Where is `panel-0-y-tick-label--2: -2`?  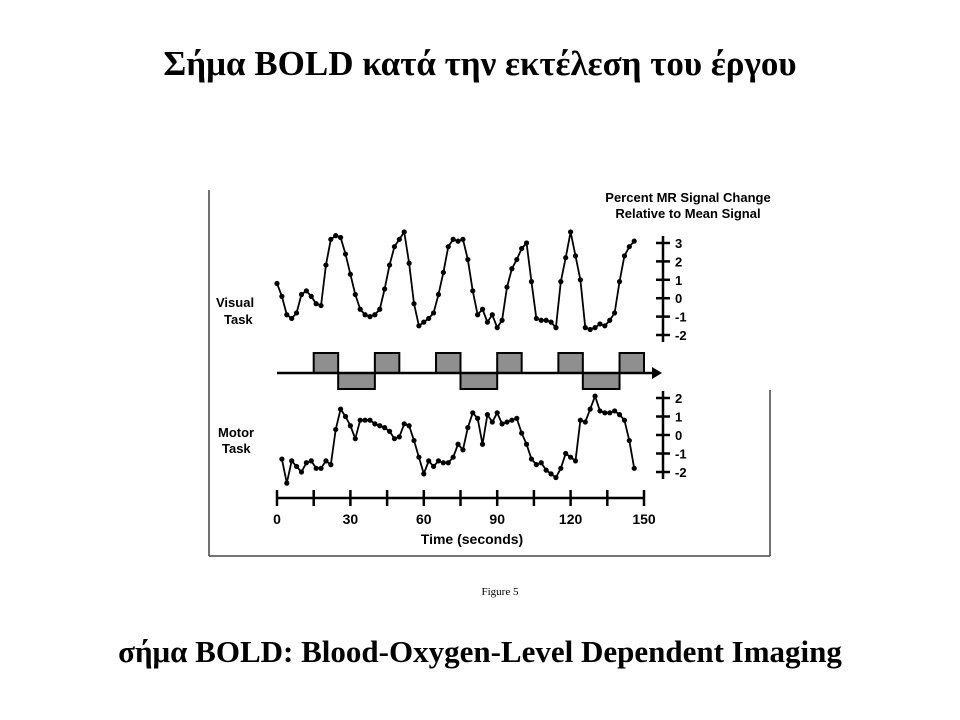
panel-0-y-tick-label--2: -2 is located at coordinates (681, 335).